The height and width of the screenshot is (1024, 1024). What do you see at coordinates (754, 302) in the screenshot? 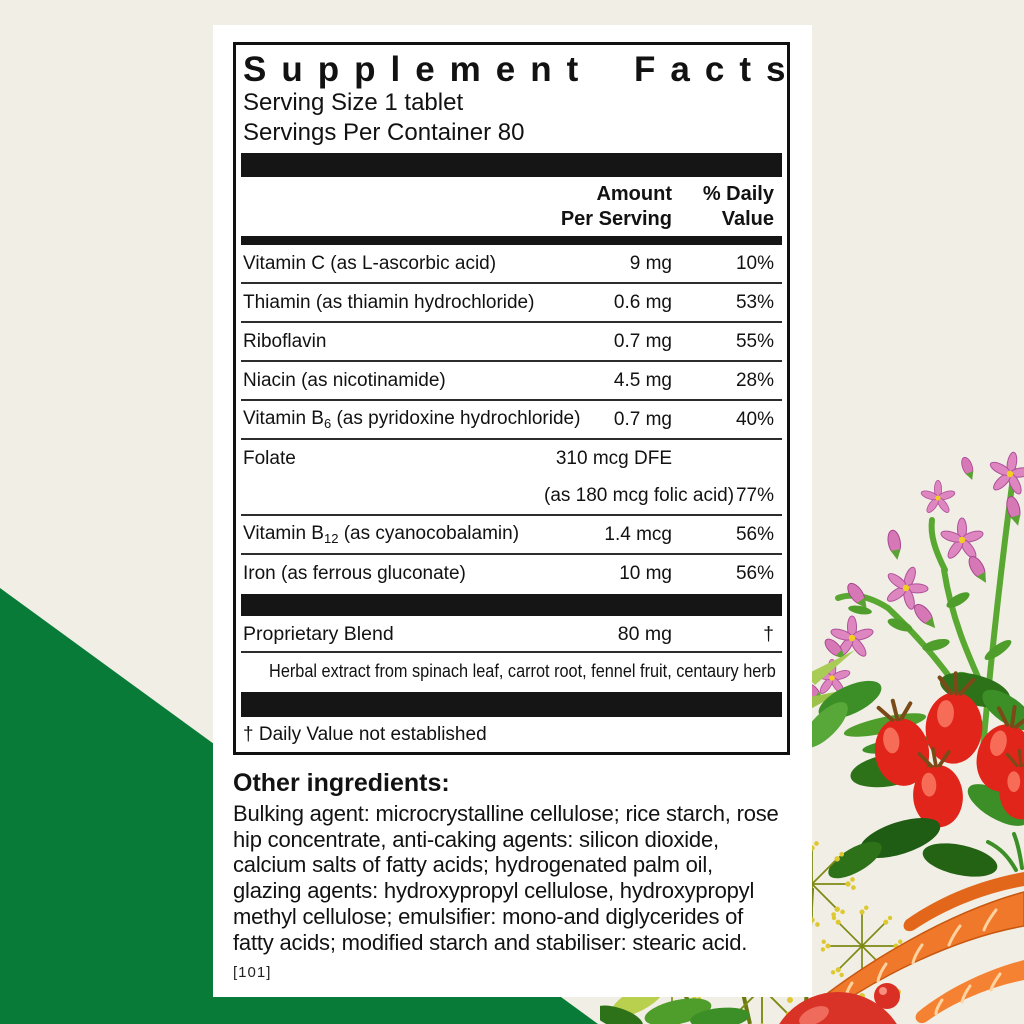
I see `nutrient-daily-value: 53%` at bounding box center [754, 302].